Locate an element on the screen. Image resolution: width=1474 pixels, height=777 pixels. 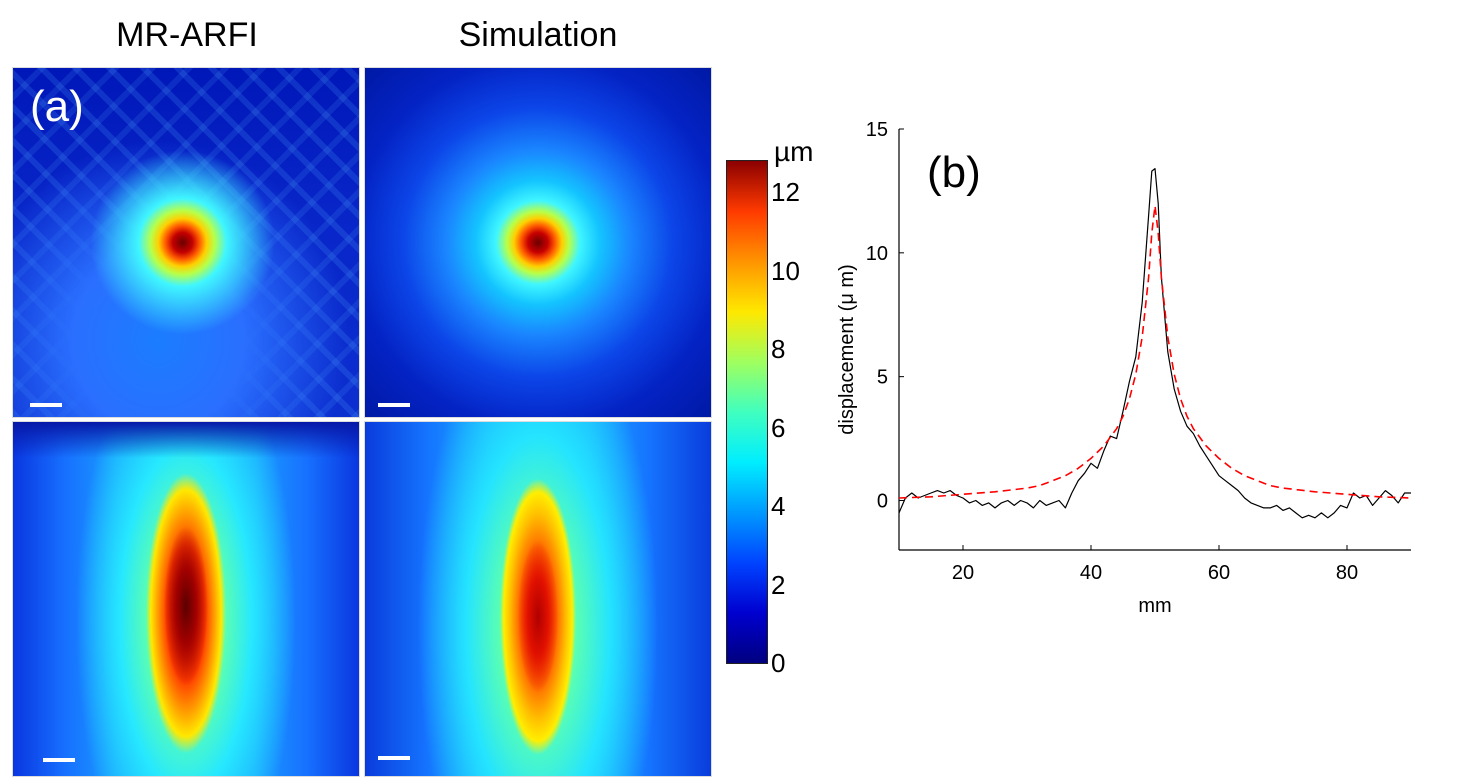
colorbar-tick-label: 0 is located at coordinates (778, 663).